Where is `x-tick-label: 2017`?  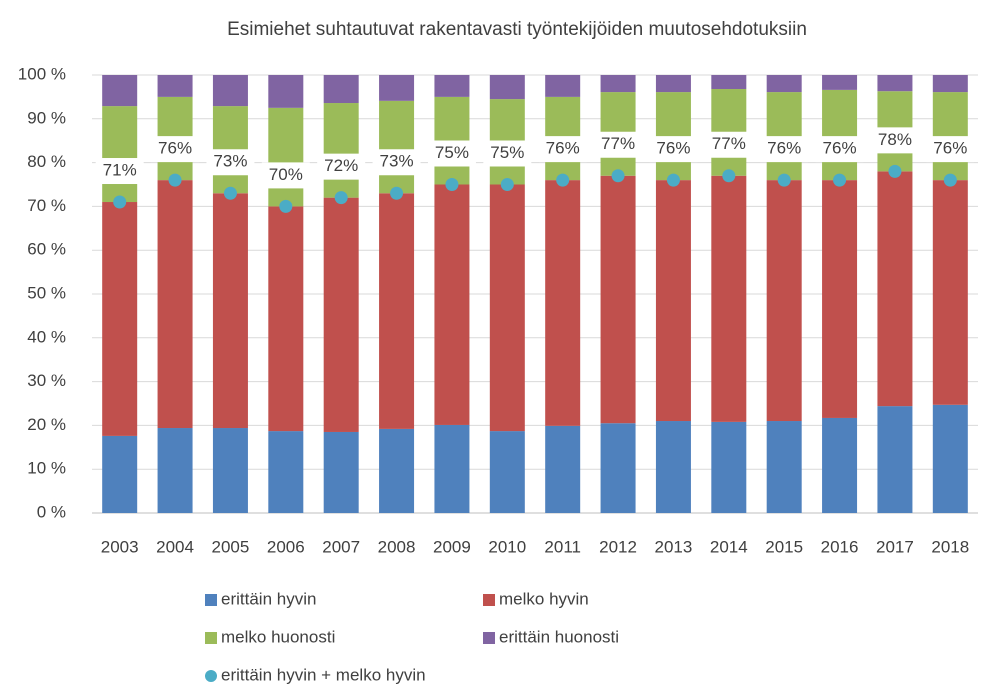
x-tick-label: 2017 is located at coordinates (895, 546).